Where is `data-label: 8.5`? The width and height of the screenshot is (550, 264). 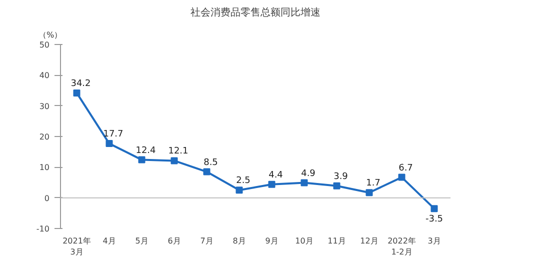
data-label: 8.5 is located at coordinates (211, 163).